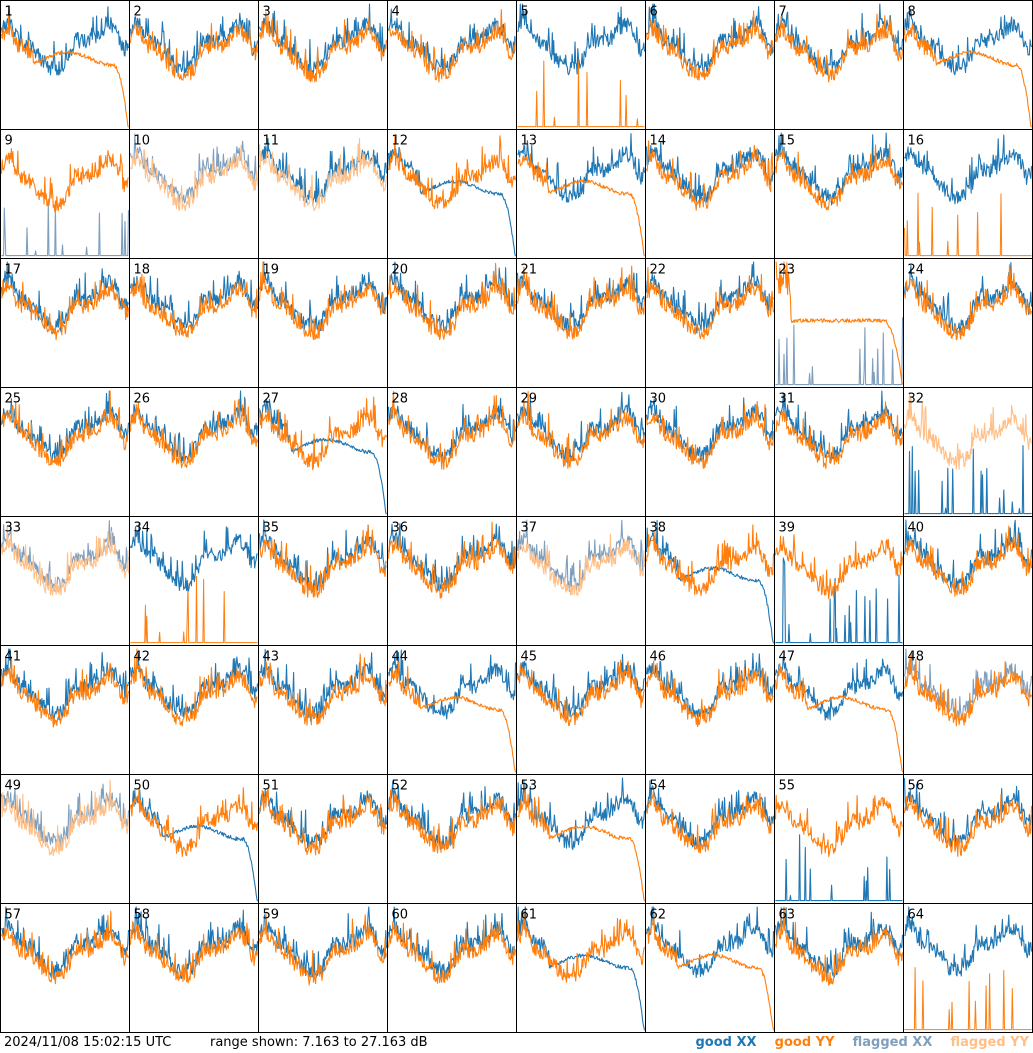 The height and width of the screenshot is (1053, 1033). I want to click on panel-19: 19, so click(323, 323).